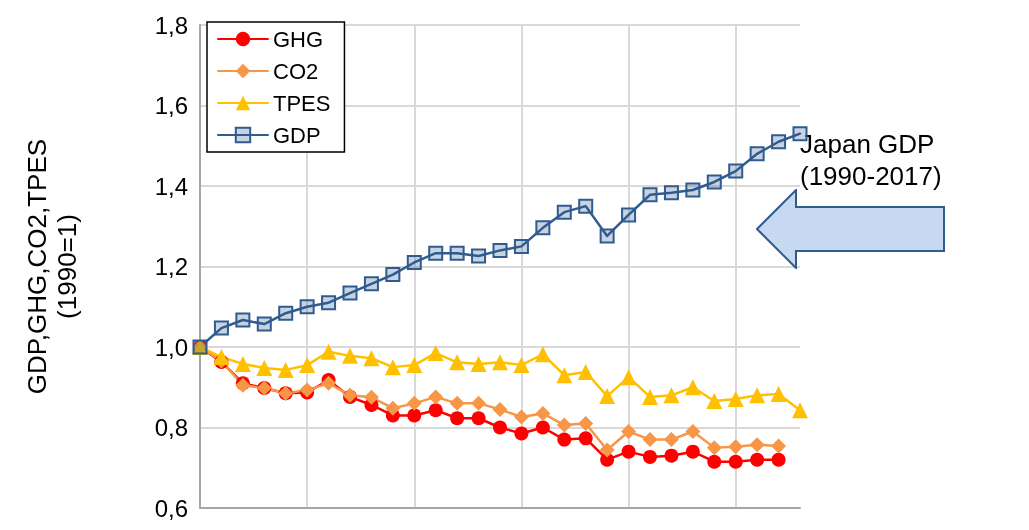 The image size is (1029, 530). I want to click on y-tick-label: 0,6, so click(171, 508).